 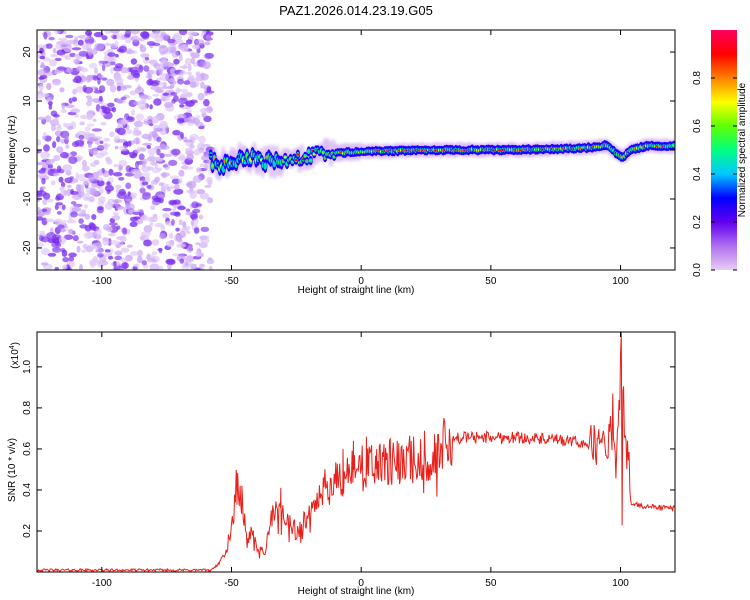 What do you see at coordinates (697, 222) in the screenshot?
I see `colorbar-tick-label: 0.2` at bounding box center [697, 222].